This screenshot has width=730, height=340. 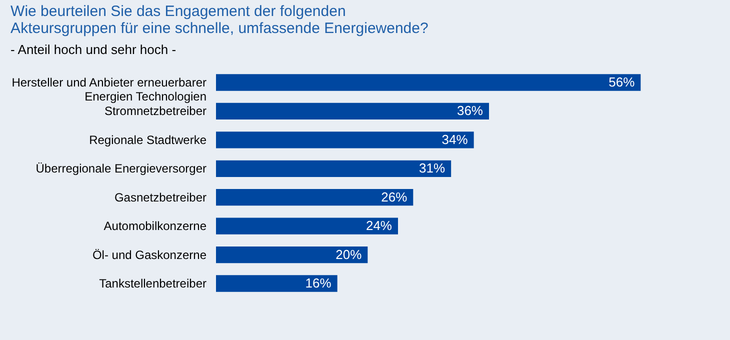 I want to click on data-label: 31%, so click(x=432, y=168).